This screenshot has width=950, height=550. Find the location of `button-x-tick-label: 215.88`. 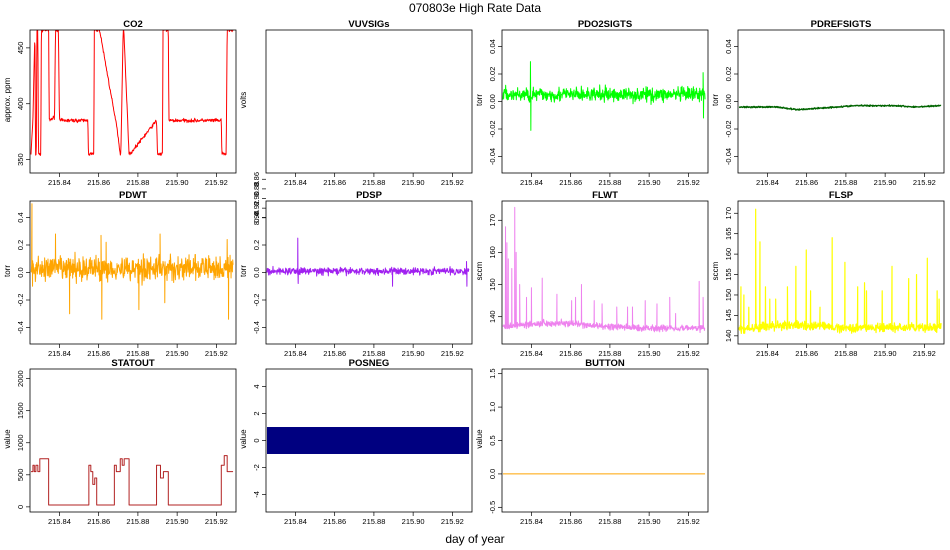

button-x-tick-label: 215.88 is located at coordinates (609, 521).